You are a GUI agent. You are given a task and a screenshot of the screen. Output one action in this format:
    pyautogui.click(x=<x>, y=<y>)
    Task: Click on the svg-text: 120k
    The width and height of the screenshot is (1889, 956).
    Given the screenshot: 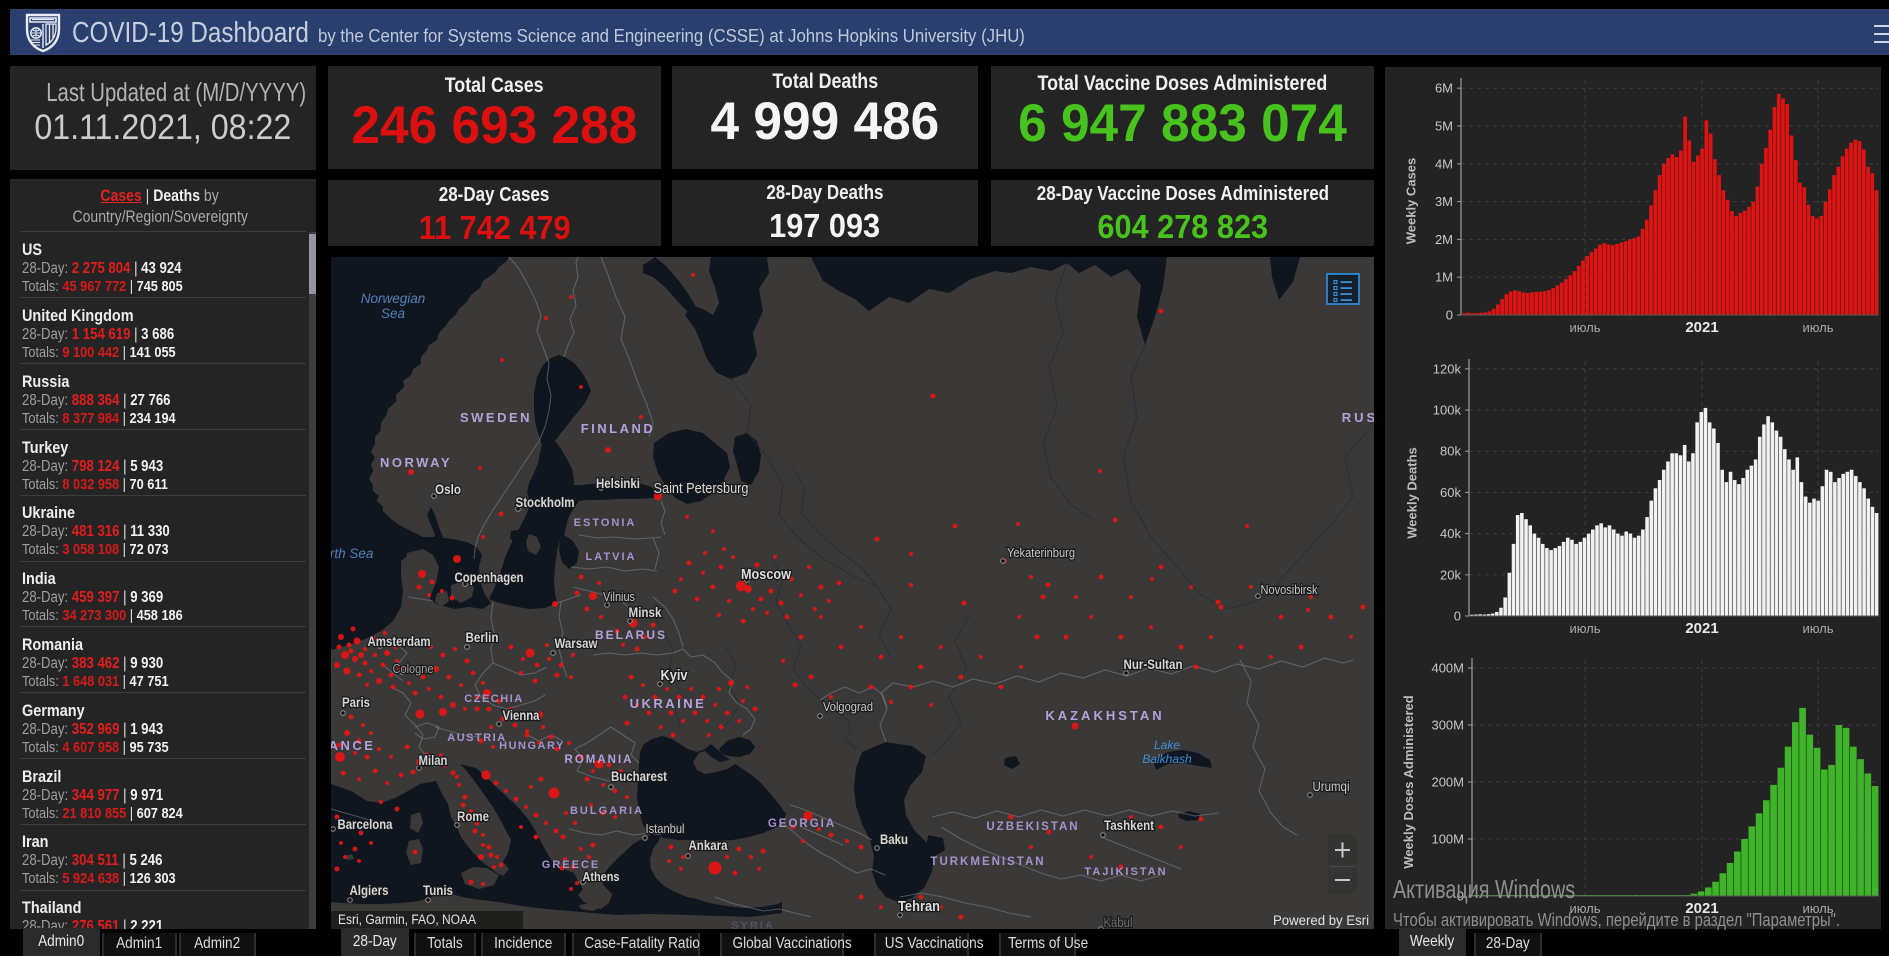 What is the action you would take?
    pyautogui.click(x=1447, y=368)
    